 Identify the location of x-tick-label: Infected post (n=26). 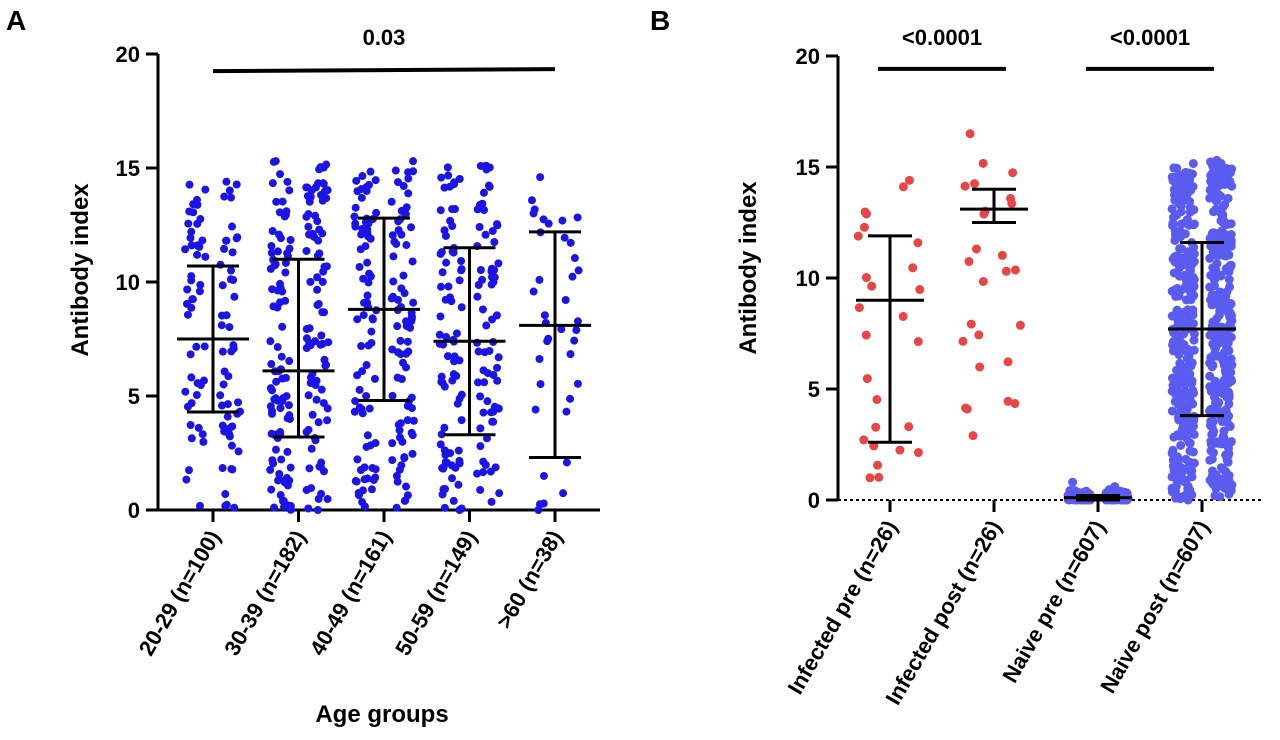
(943, 612).